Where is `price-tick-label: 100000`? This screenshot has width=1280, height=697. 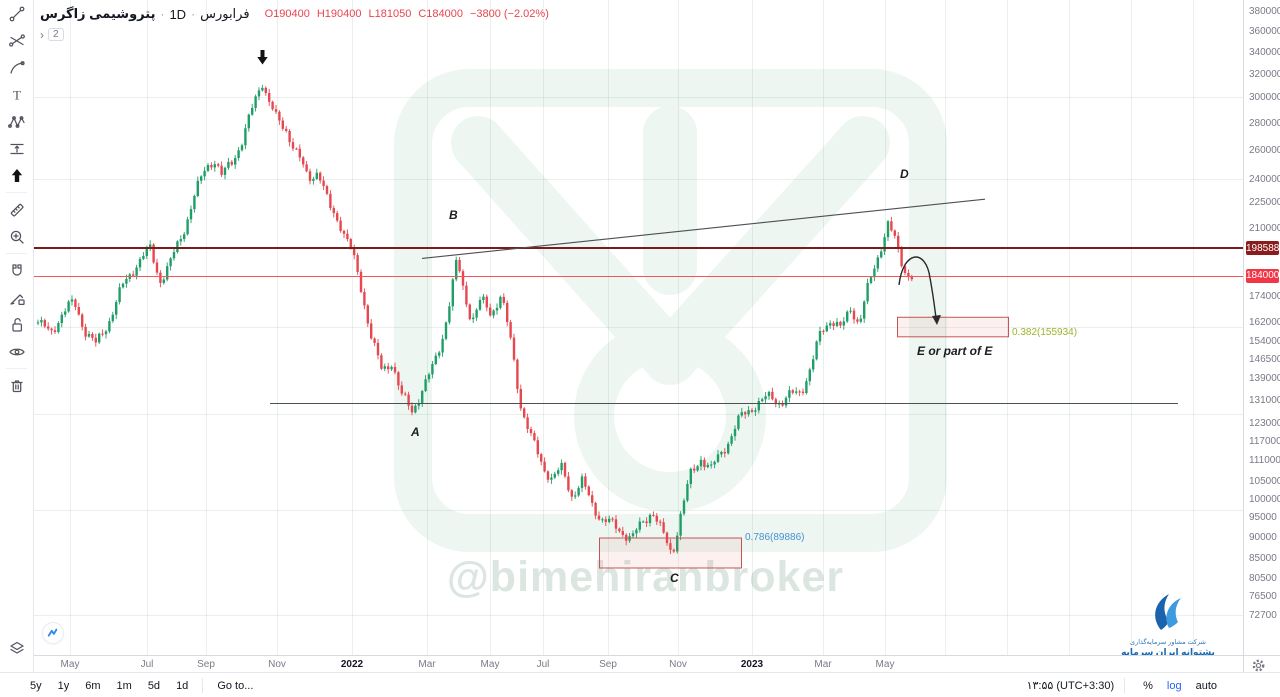
price-tick-label: 100000 is located at coordinates (1264, 499).